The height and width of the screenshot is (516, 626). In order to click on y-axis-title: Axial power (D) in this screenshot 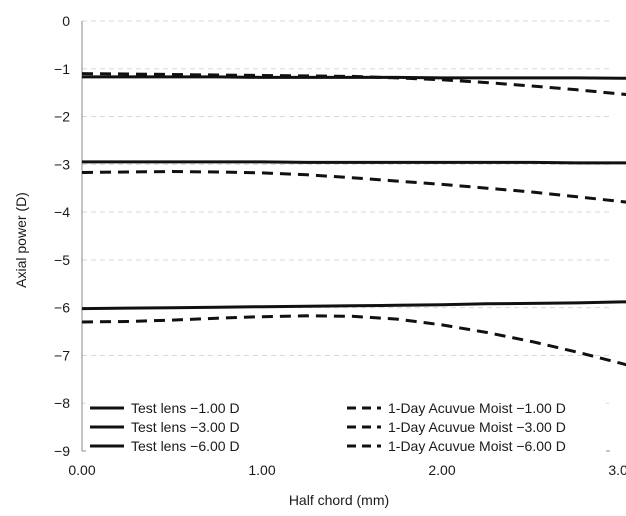, I will do `click(21, 240)`.